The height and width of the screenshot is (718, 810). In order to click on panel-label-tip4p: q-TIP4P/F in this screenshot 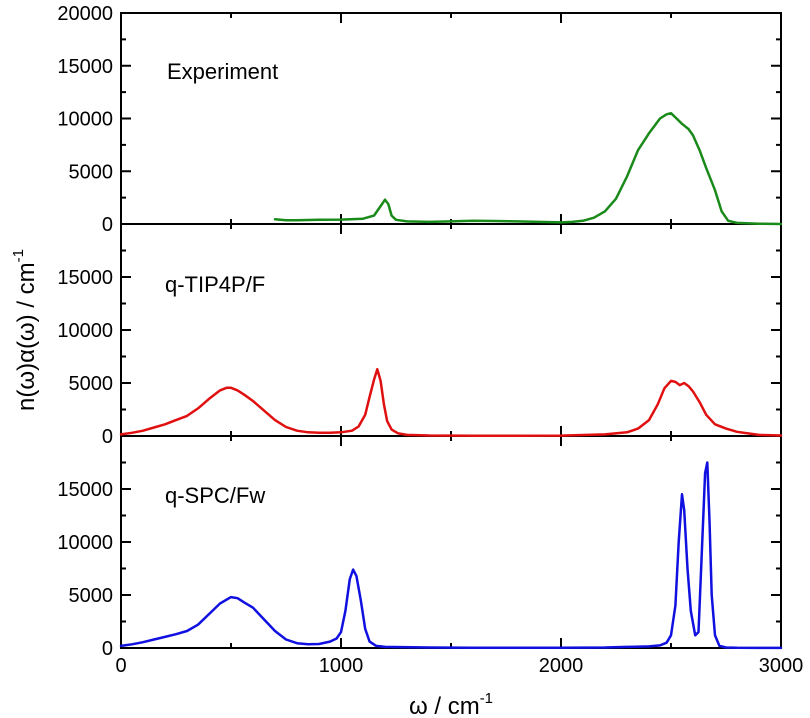, I will do `click(215, 284)`.